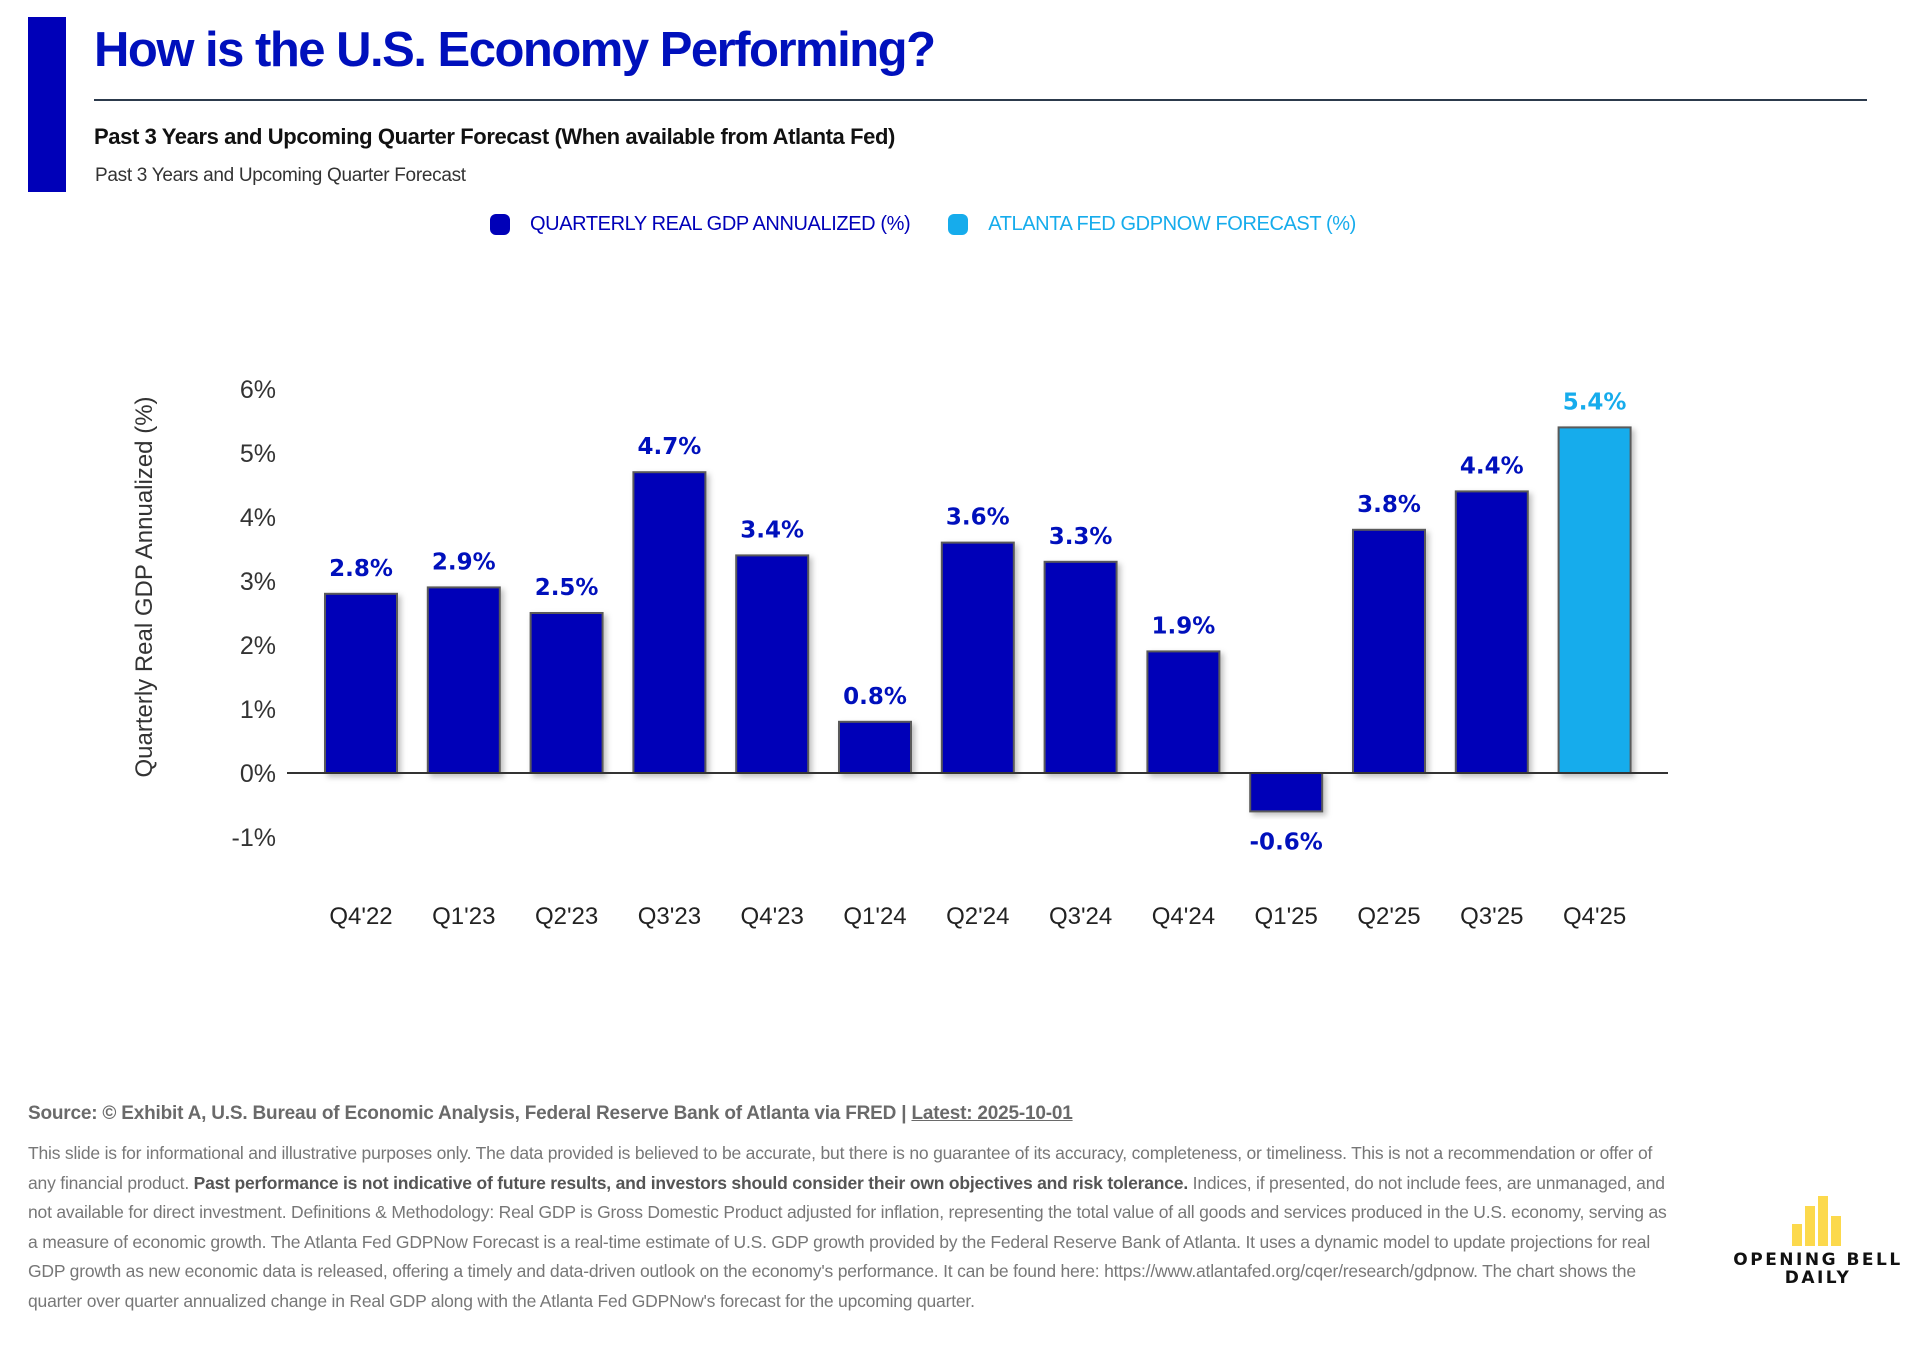 The width and height of the screenshot is (1920, 1358). Describe the element at coordinates (1594, 600) in the screenshot. I see `forecast-bar` at that location.